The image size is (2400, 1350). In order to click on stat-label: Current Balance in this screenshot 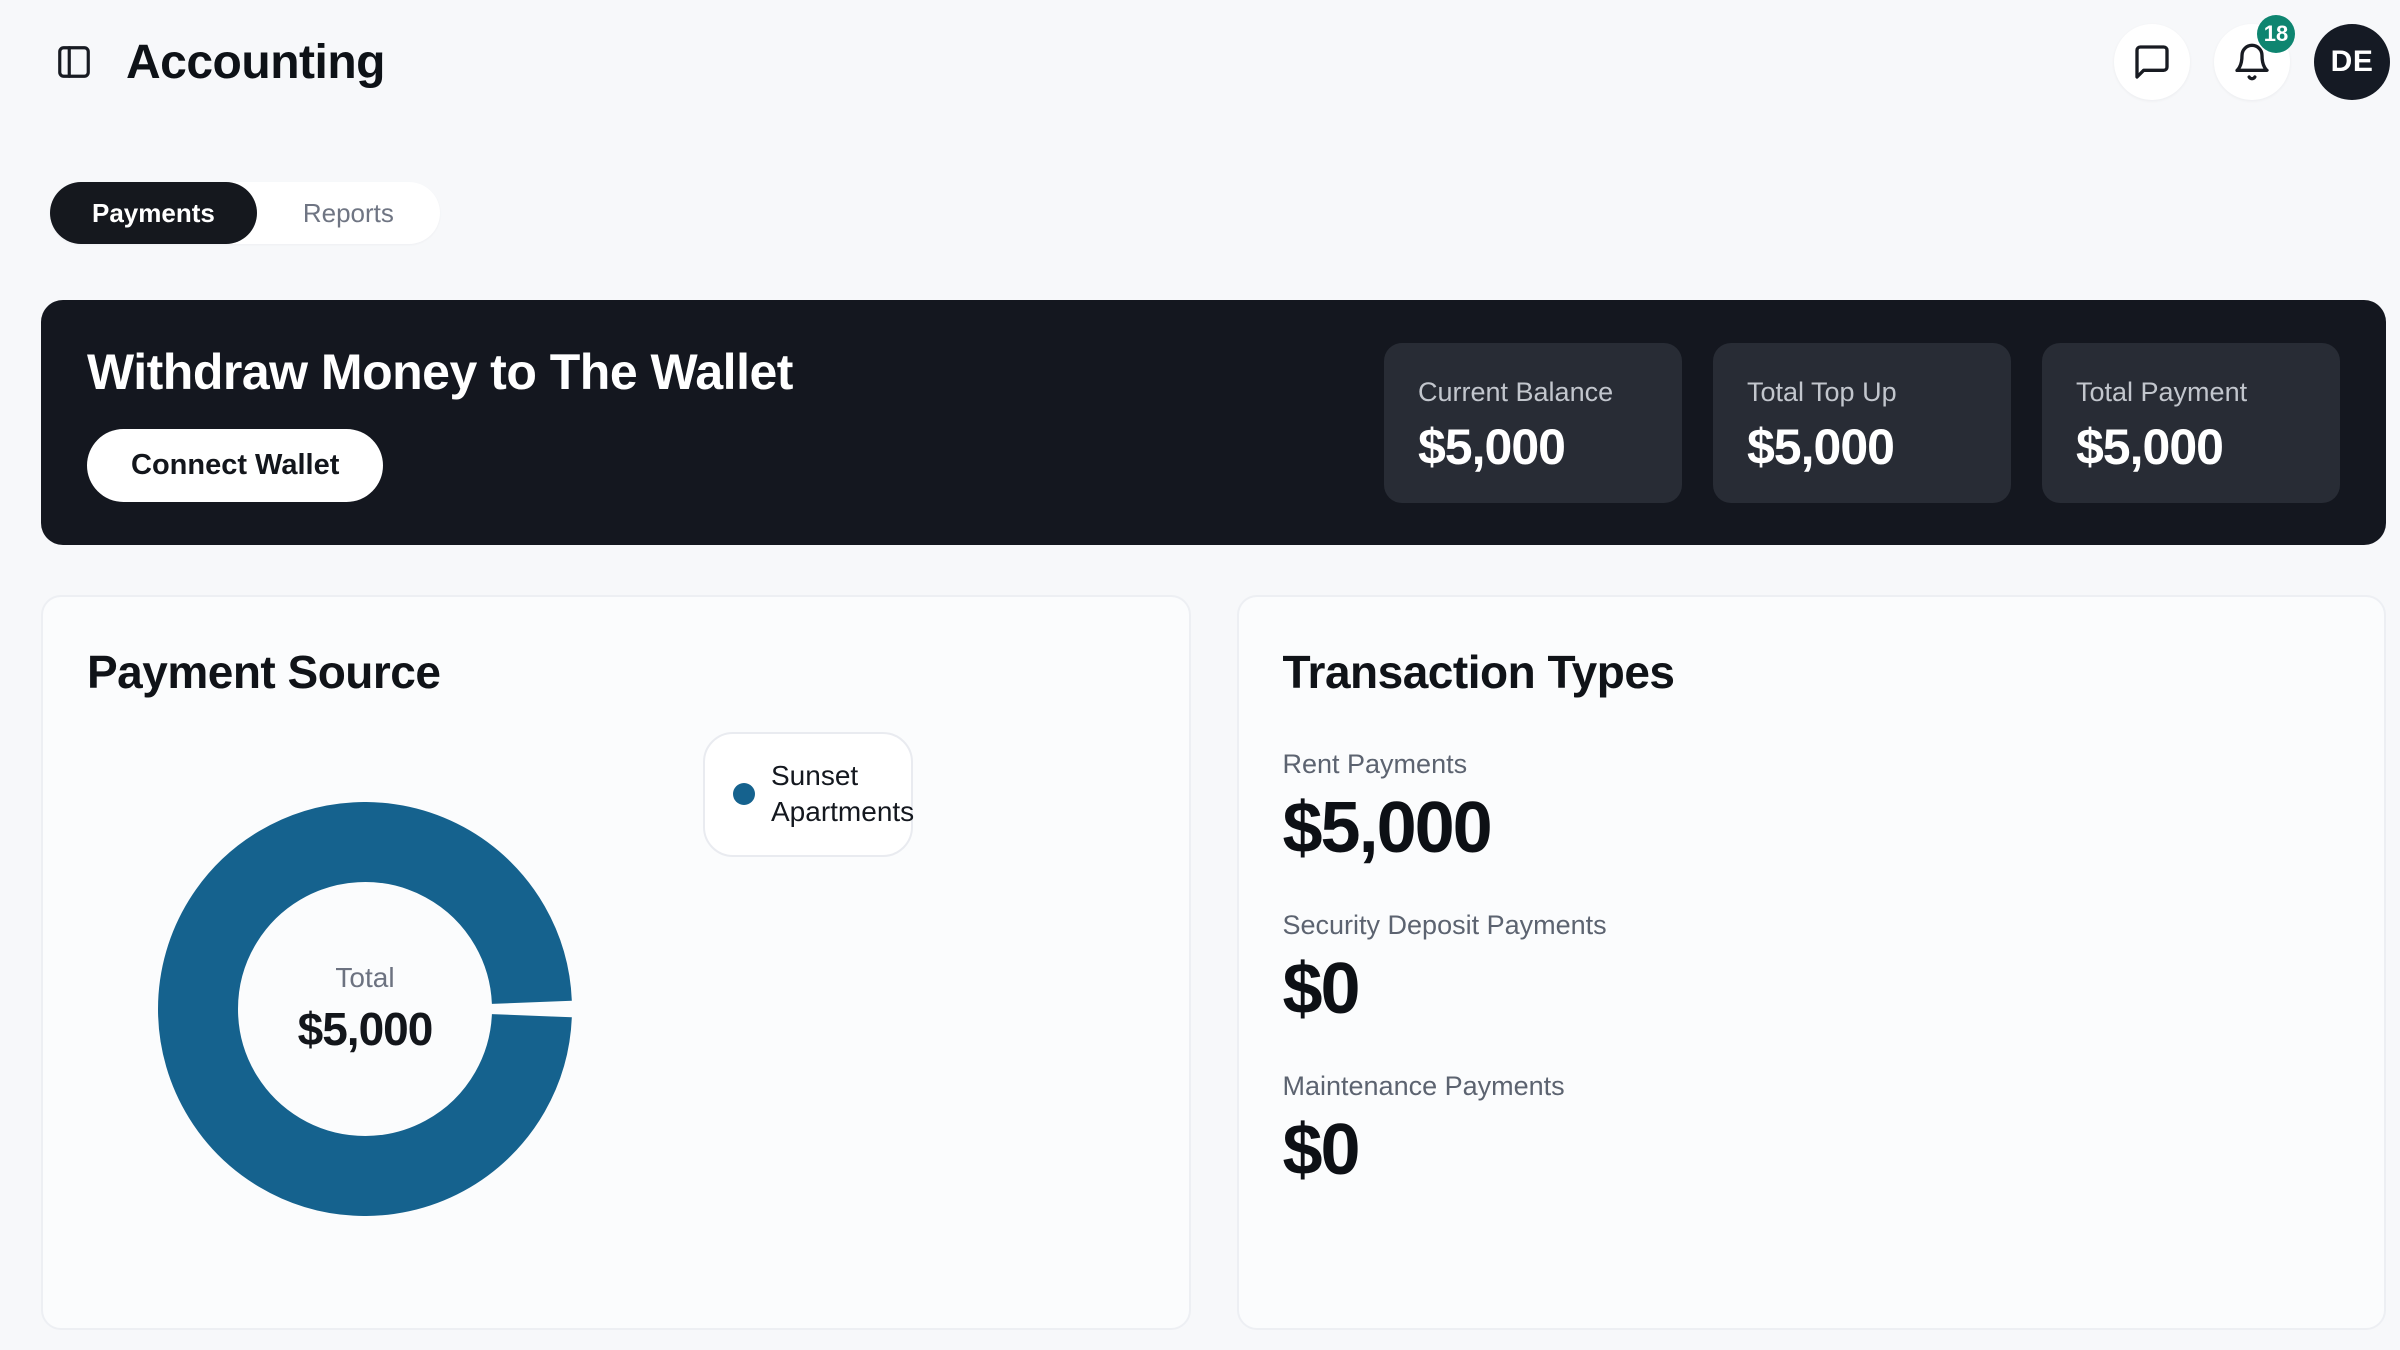, I will do `click(1516, 391)`.